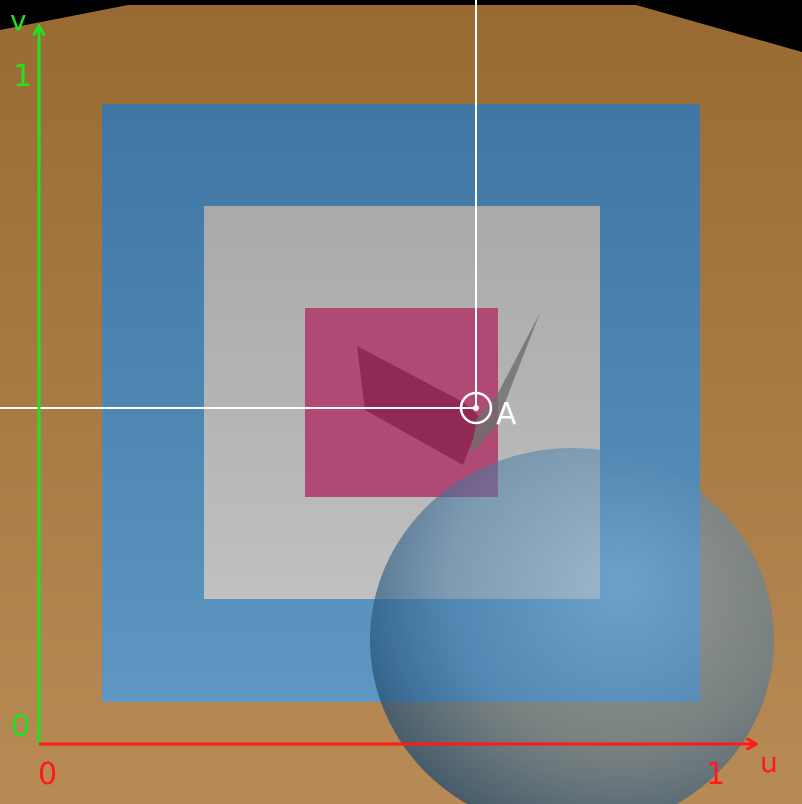 This screenshot has width=802, height=804. What do you see at coordinates (769, 762) in the screenshot?
I see `u-axis-label: u` at bounding box center [769, 762].